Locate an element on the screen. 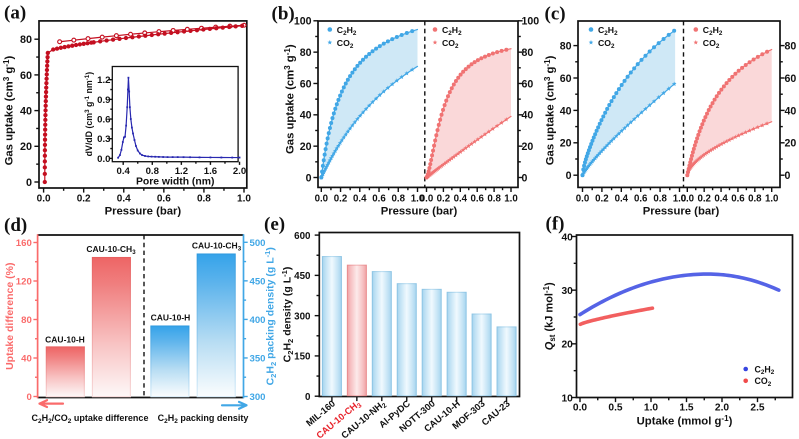  svg-text: 400 is located at coordinates (258, 320).